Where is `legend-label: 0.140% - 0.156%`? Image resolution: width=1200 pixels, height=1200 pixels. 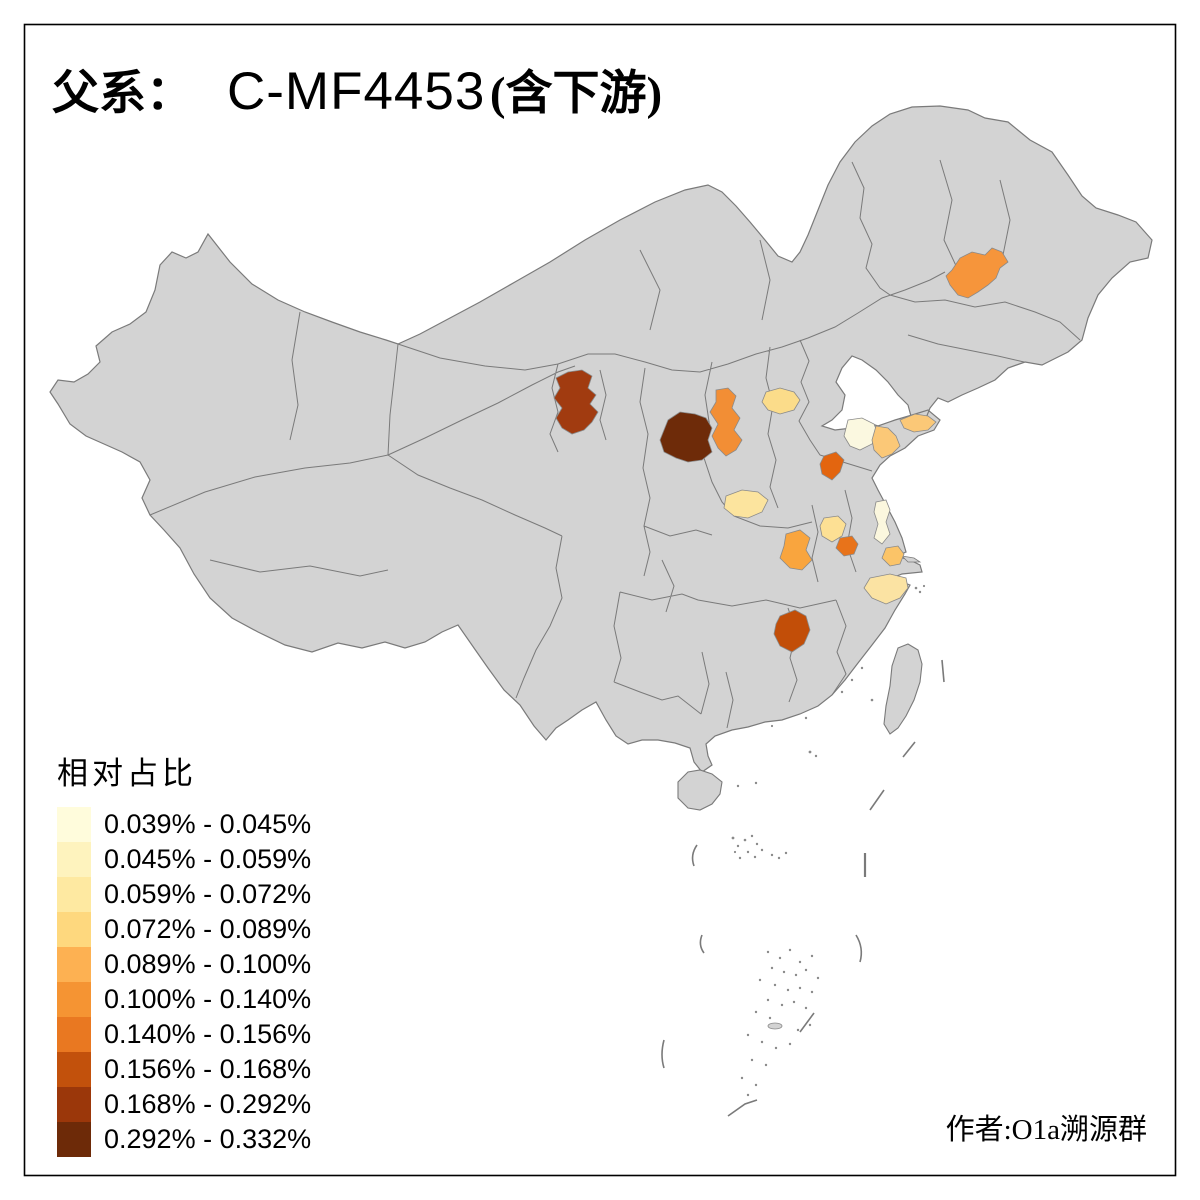
legend-label: 0.140% - 0.156% is located at coordinates (208, 1034).